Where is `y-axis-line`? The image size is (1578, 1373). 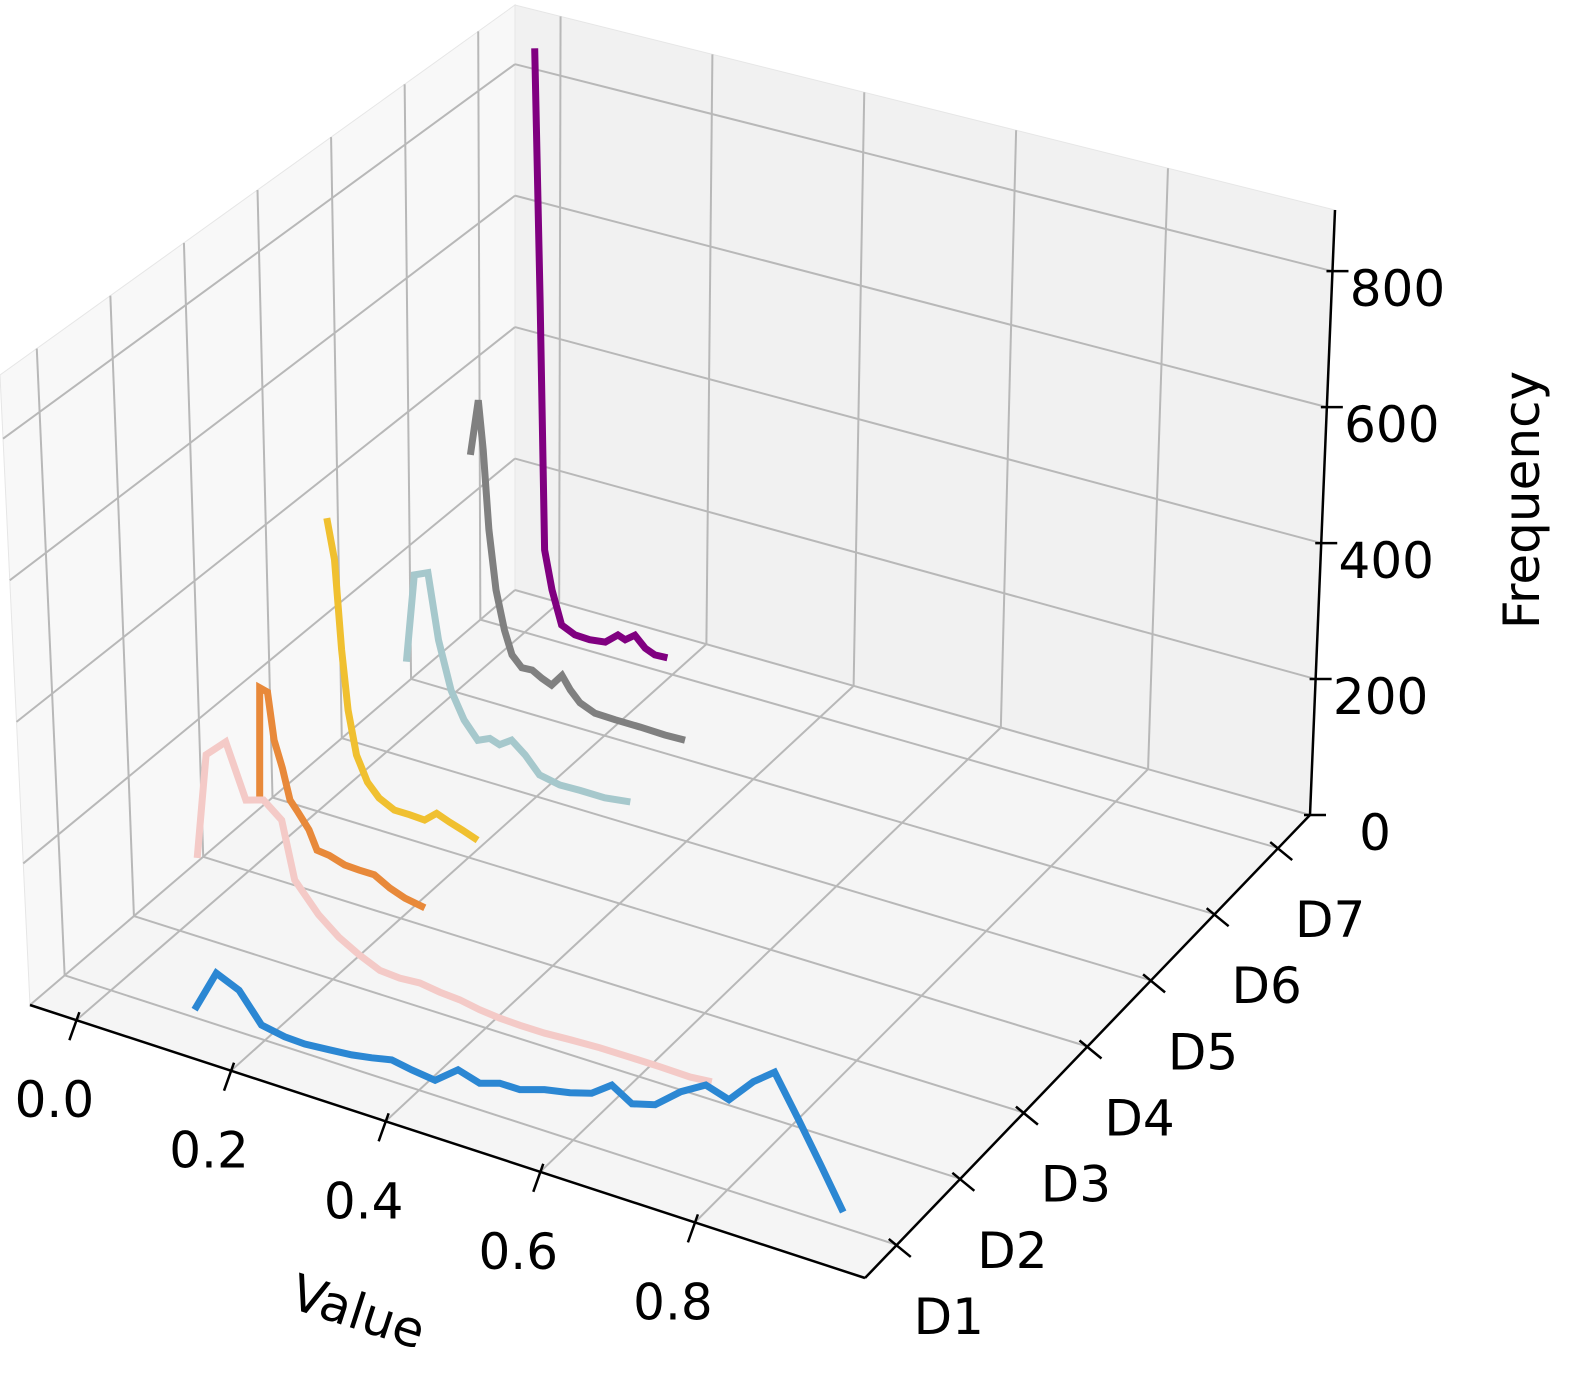
y-axis-line is located at coordinates (1087, 1046).